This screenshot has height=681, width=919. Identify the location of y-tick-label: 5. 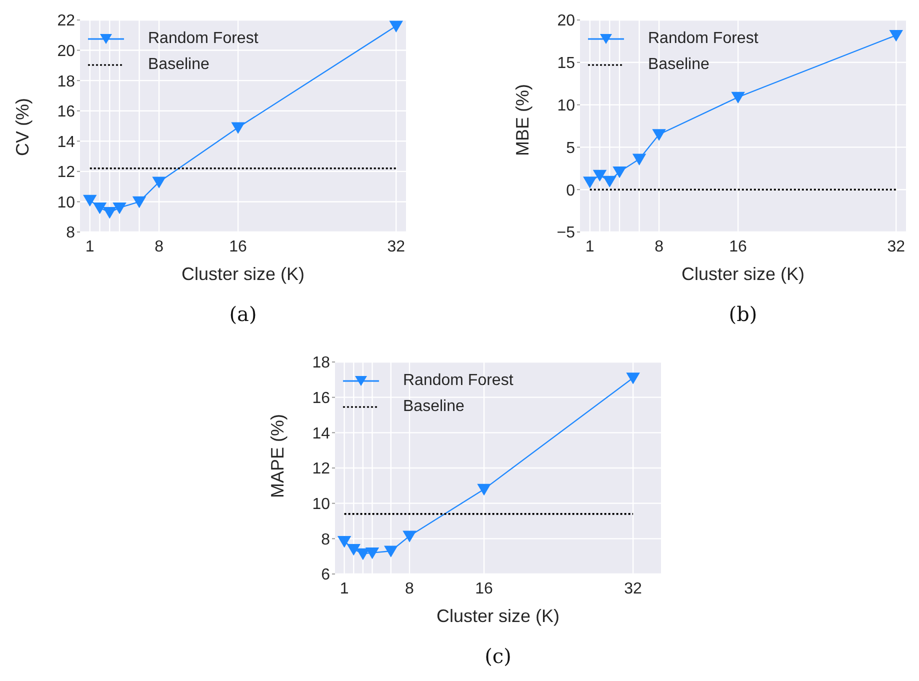
(571, 148).